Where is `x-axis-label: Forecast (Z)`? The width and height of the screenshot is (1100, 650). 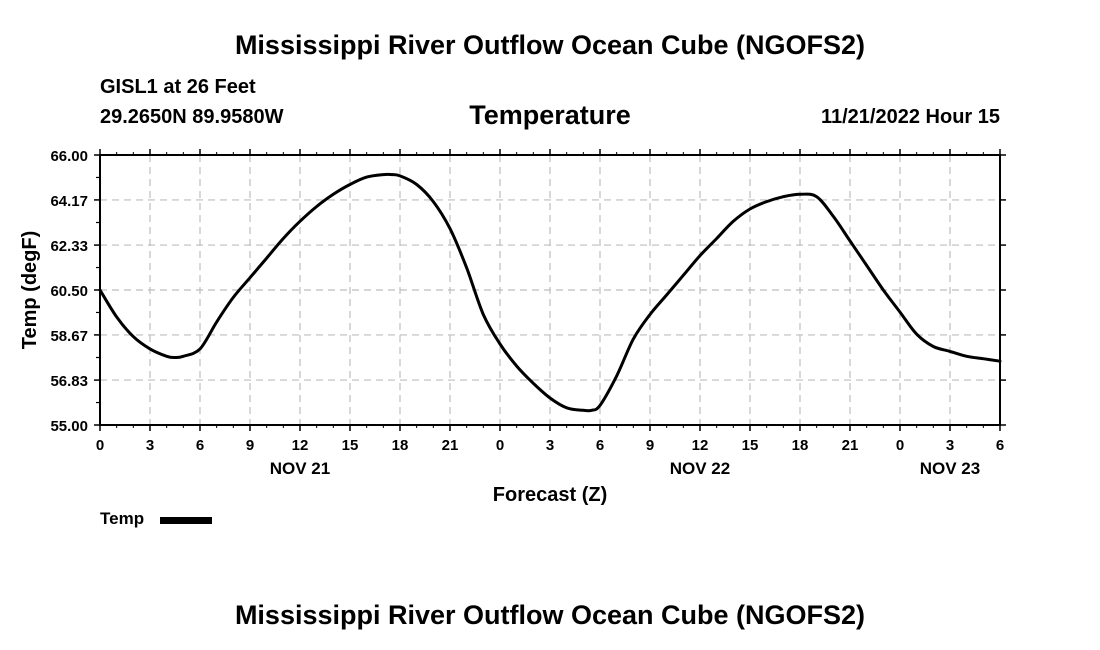
x-axis-label: Forecast (Z) is located at coordinates (550, 495).